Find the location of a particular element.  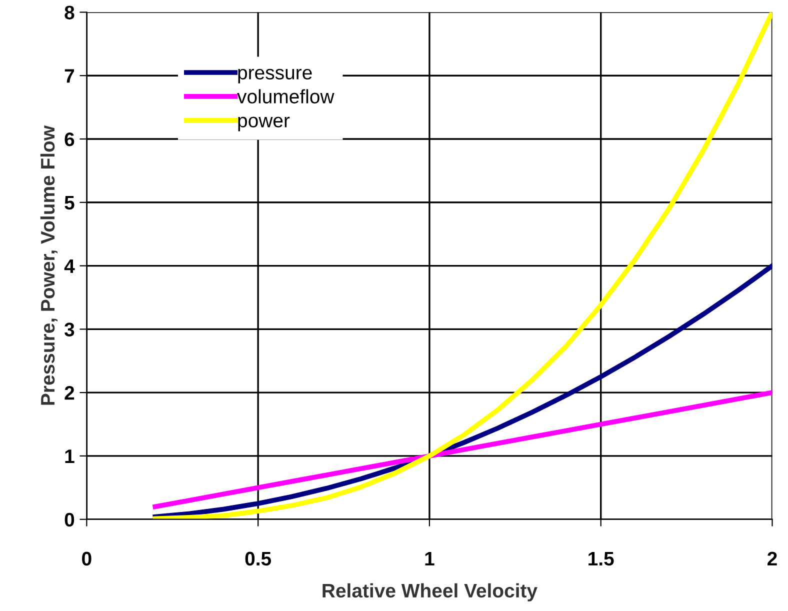

x-tick-label: 1 is located at coordinates (429, 559).